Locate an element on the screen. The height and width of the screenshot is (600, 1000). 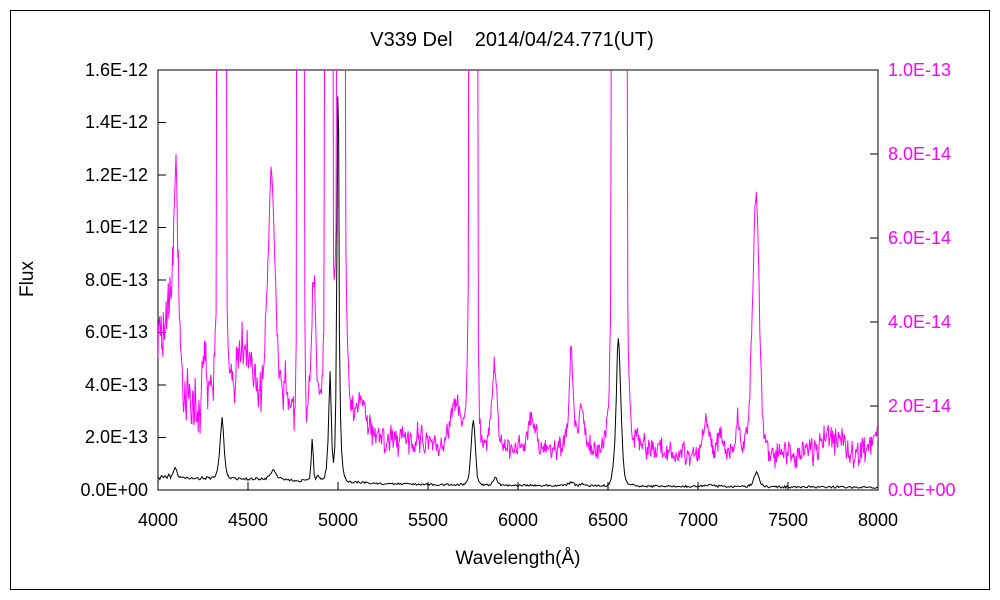
right-tick-label-4: 2.0E-14 is located at coordinates (920, 406).